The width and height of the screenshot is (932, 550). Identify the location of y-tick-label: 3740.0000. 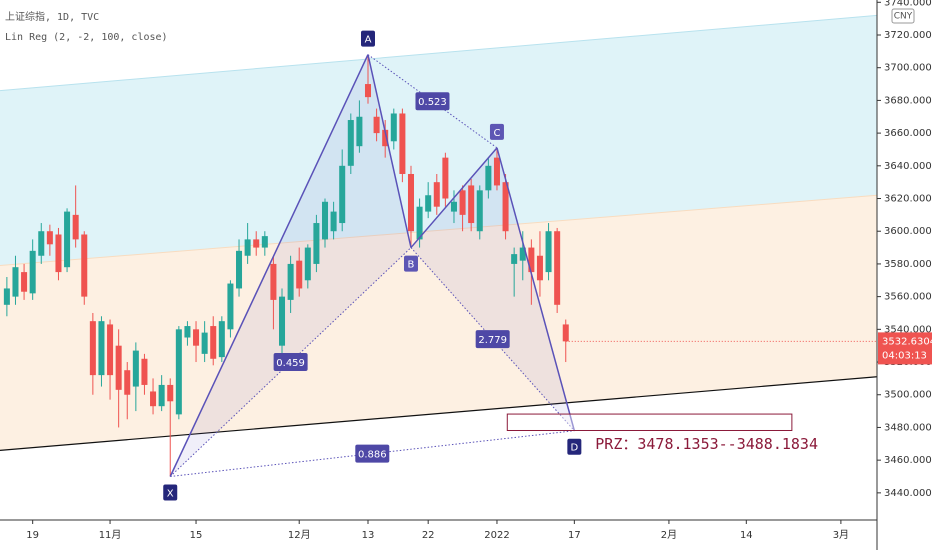
(908, 4).